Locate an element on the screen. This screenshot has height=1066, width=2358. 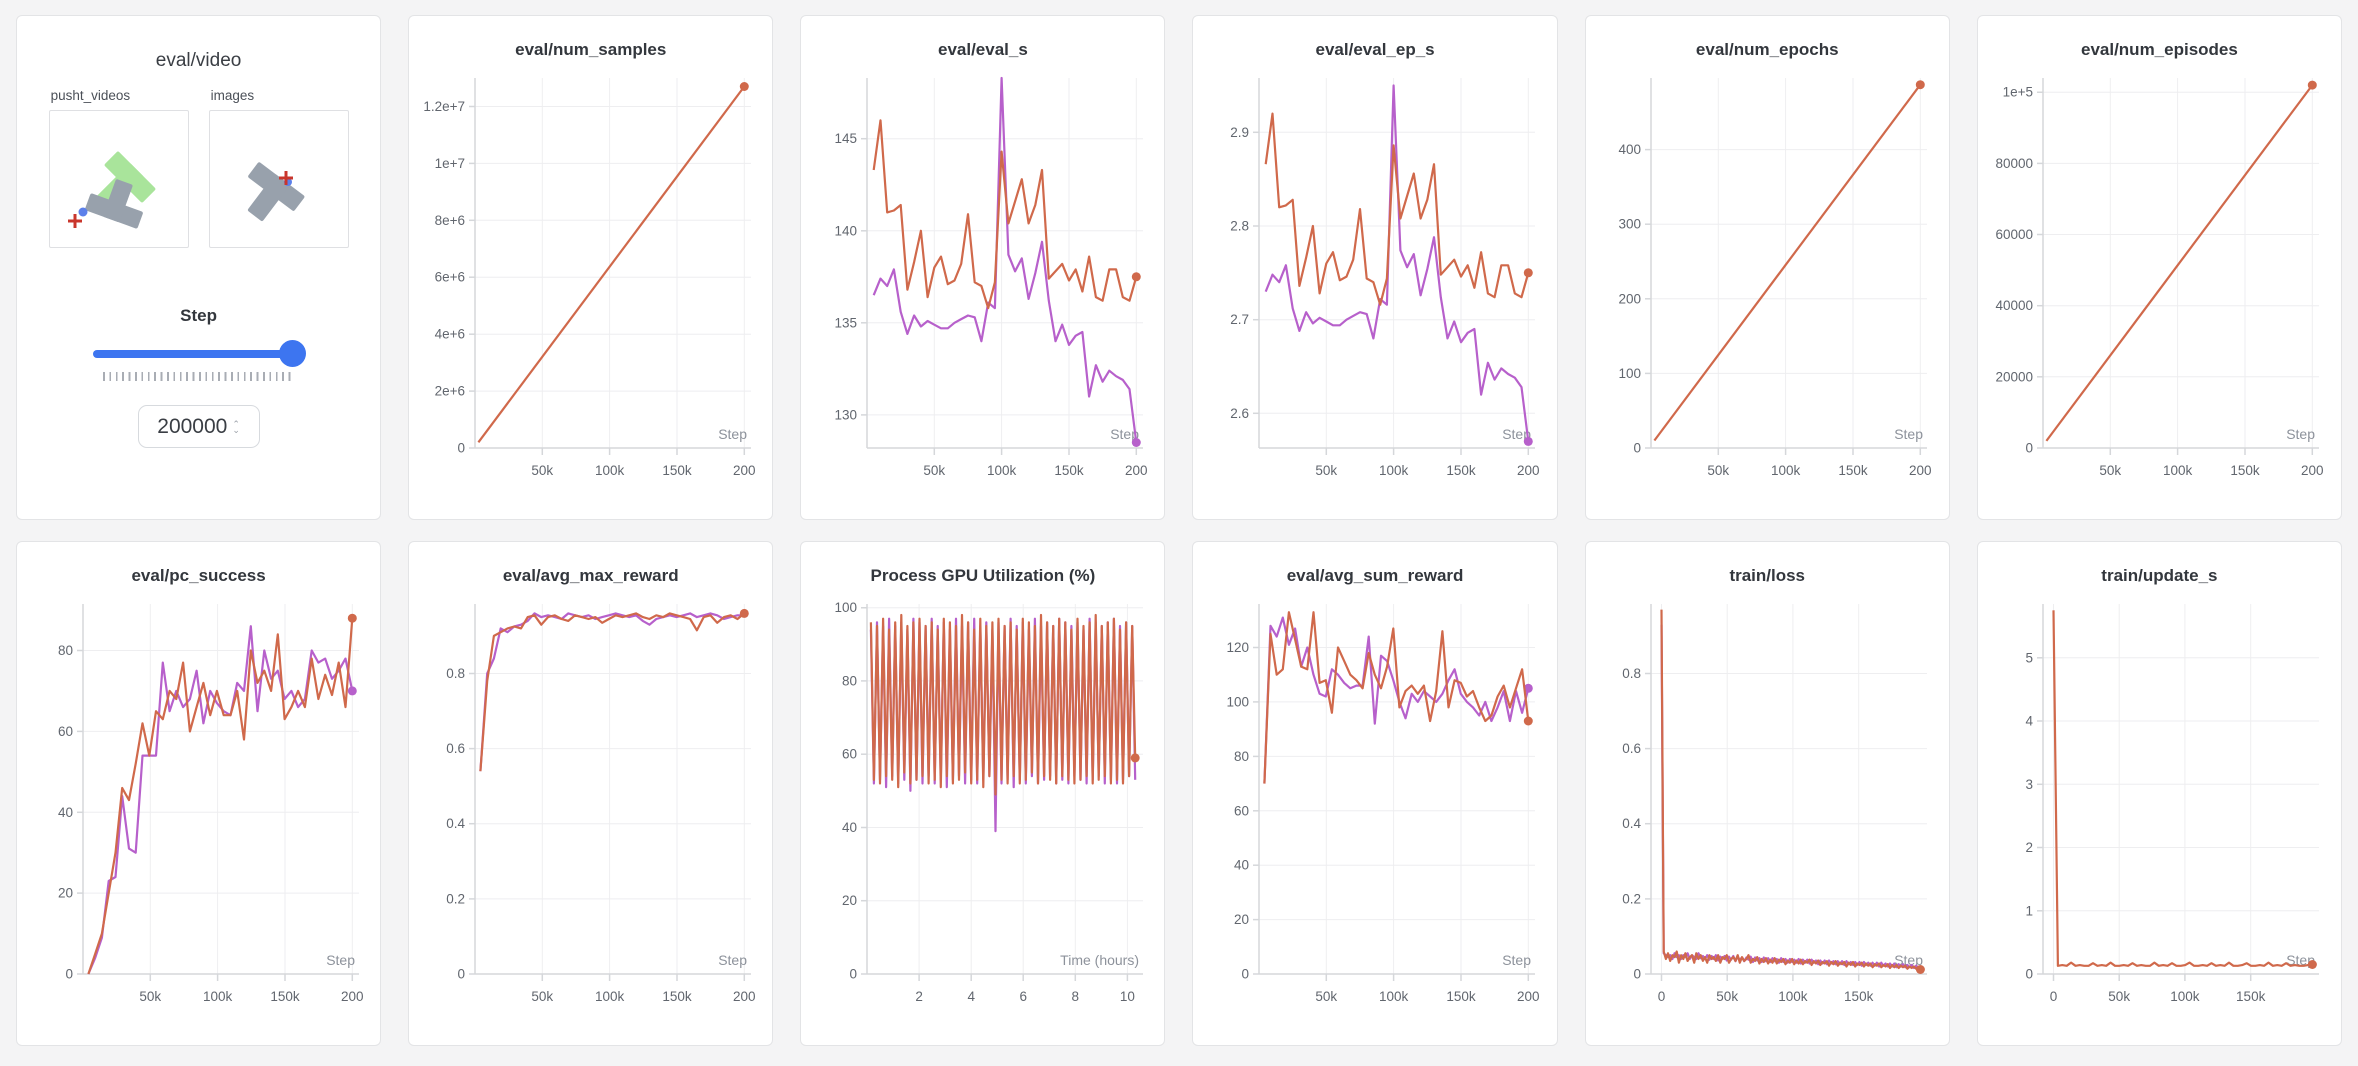
chart-canvas: 2.6 2.7 2.8 2.9 50k 100k 150k 200 Step is located at coordinates (1375, 282).